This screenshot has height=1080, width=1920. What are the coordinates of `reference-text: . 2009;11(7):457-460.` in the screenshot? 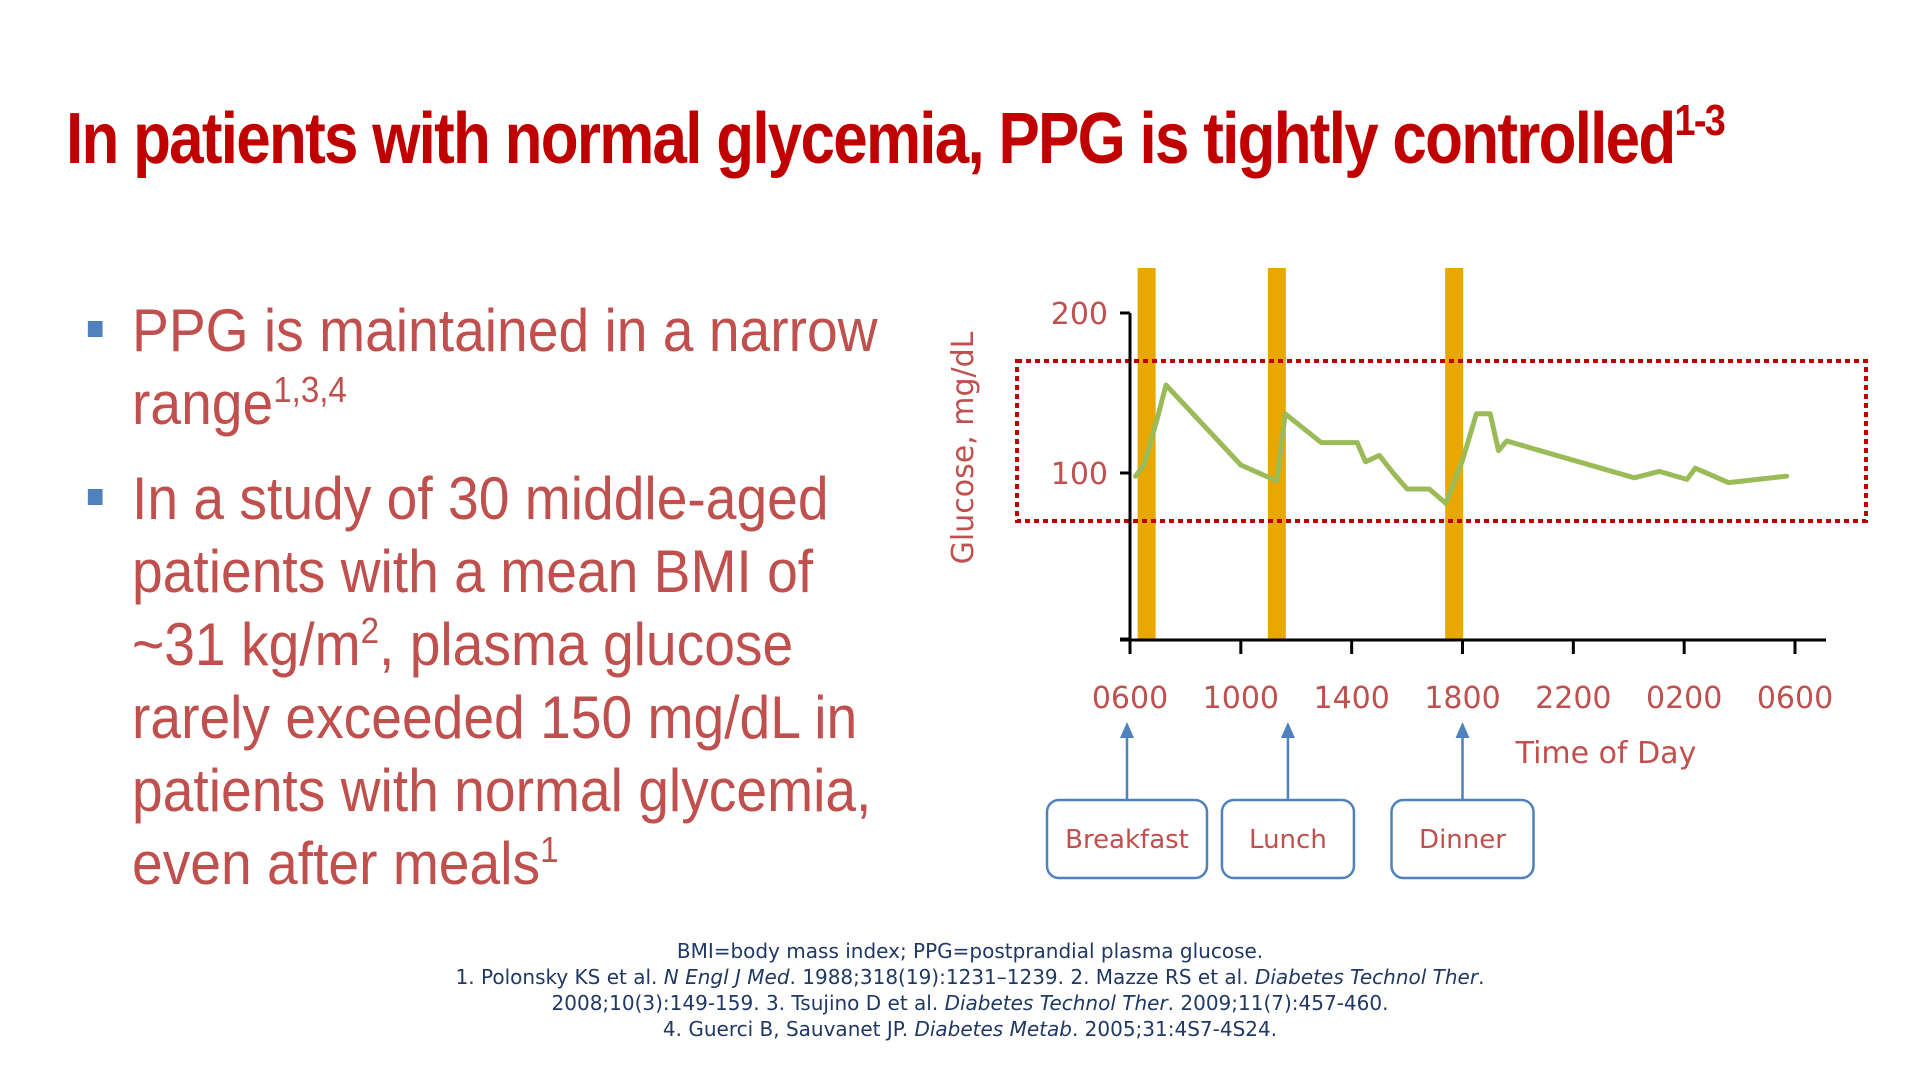 It's located at (1278, 1003).